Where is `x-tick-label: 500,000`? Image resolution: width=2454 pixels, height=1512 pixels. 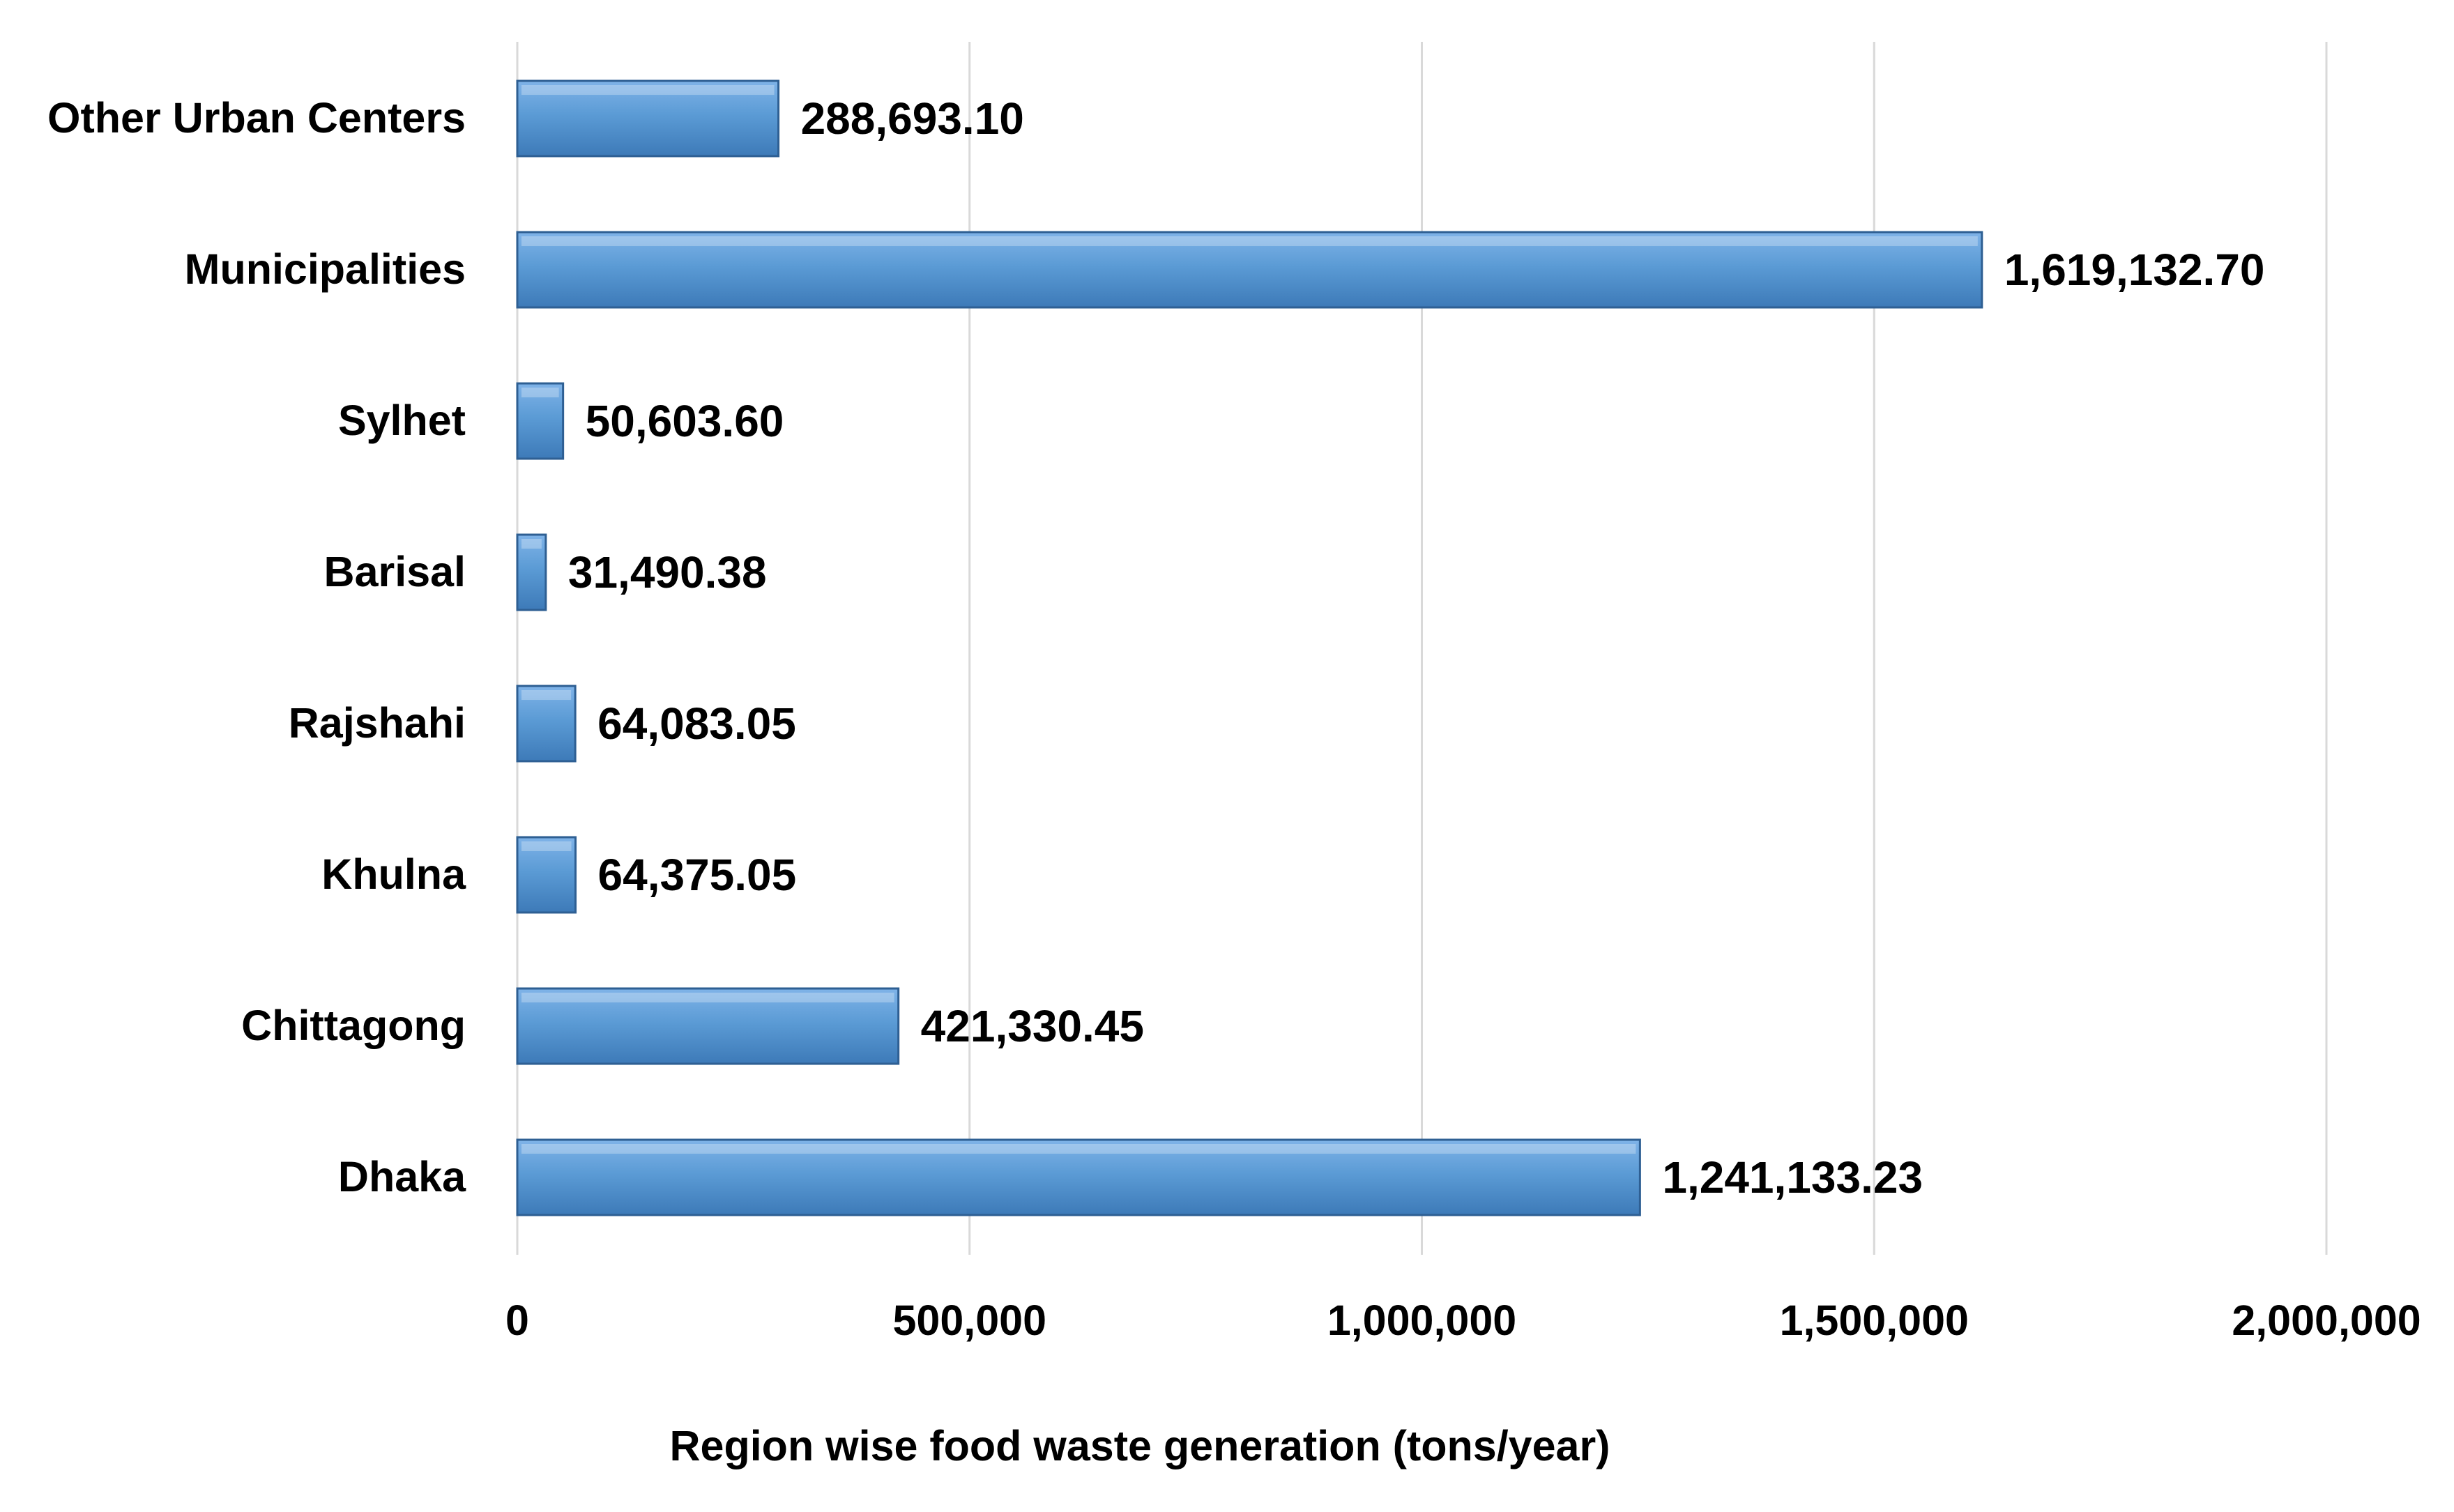 x-tick-label: 500,000 is located at coordinates (970, 1320).